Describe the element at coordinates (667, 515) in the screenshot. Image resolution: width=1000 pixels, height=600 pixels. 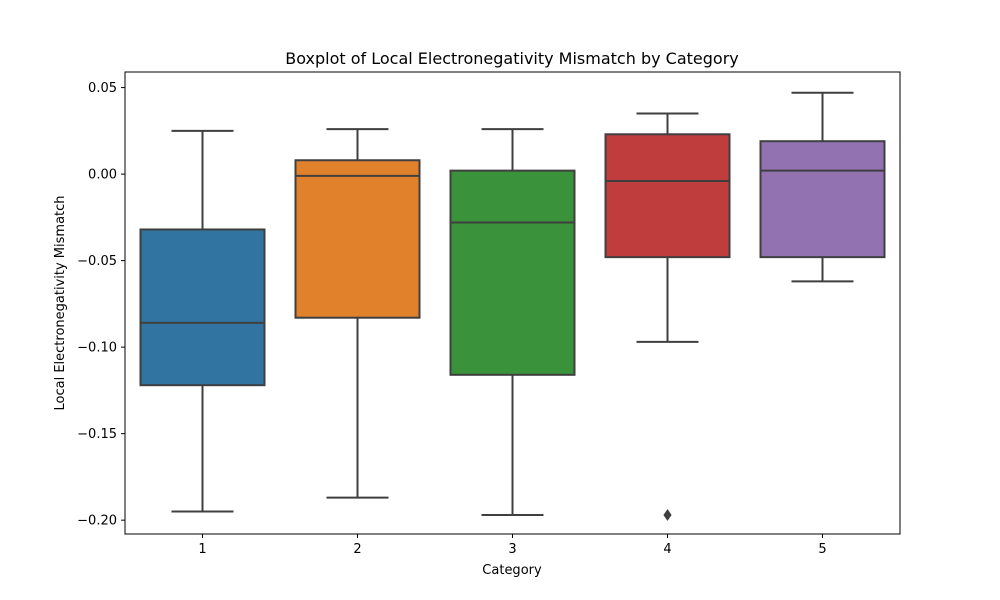
I see `outlier-point` at that location.